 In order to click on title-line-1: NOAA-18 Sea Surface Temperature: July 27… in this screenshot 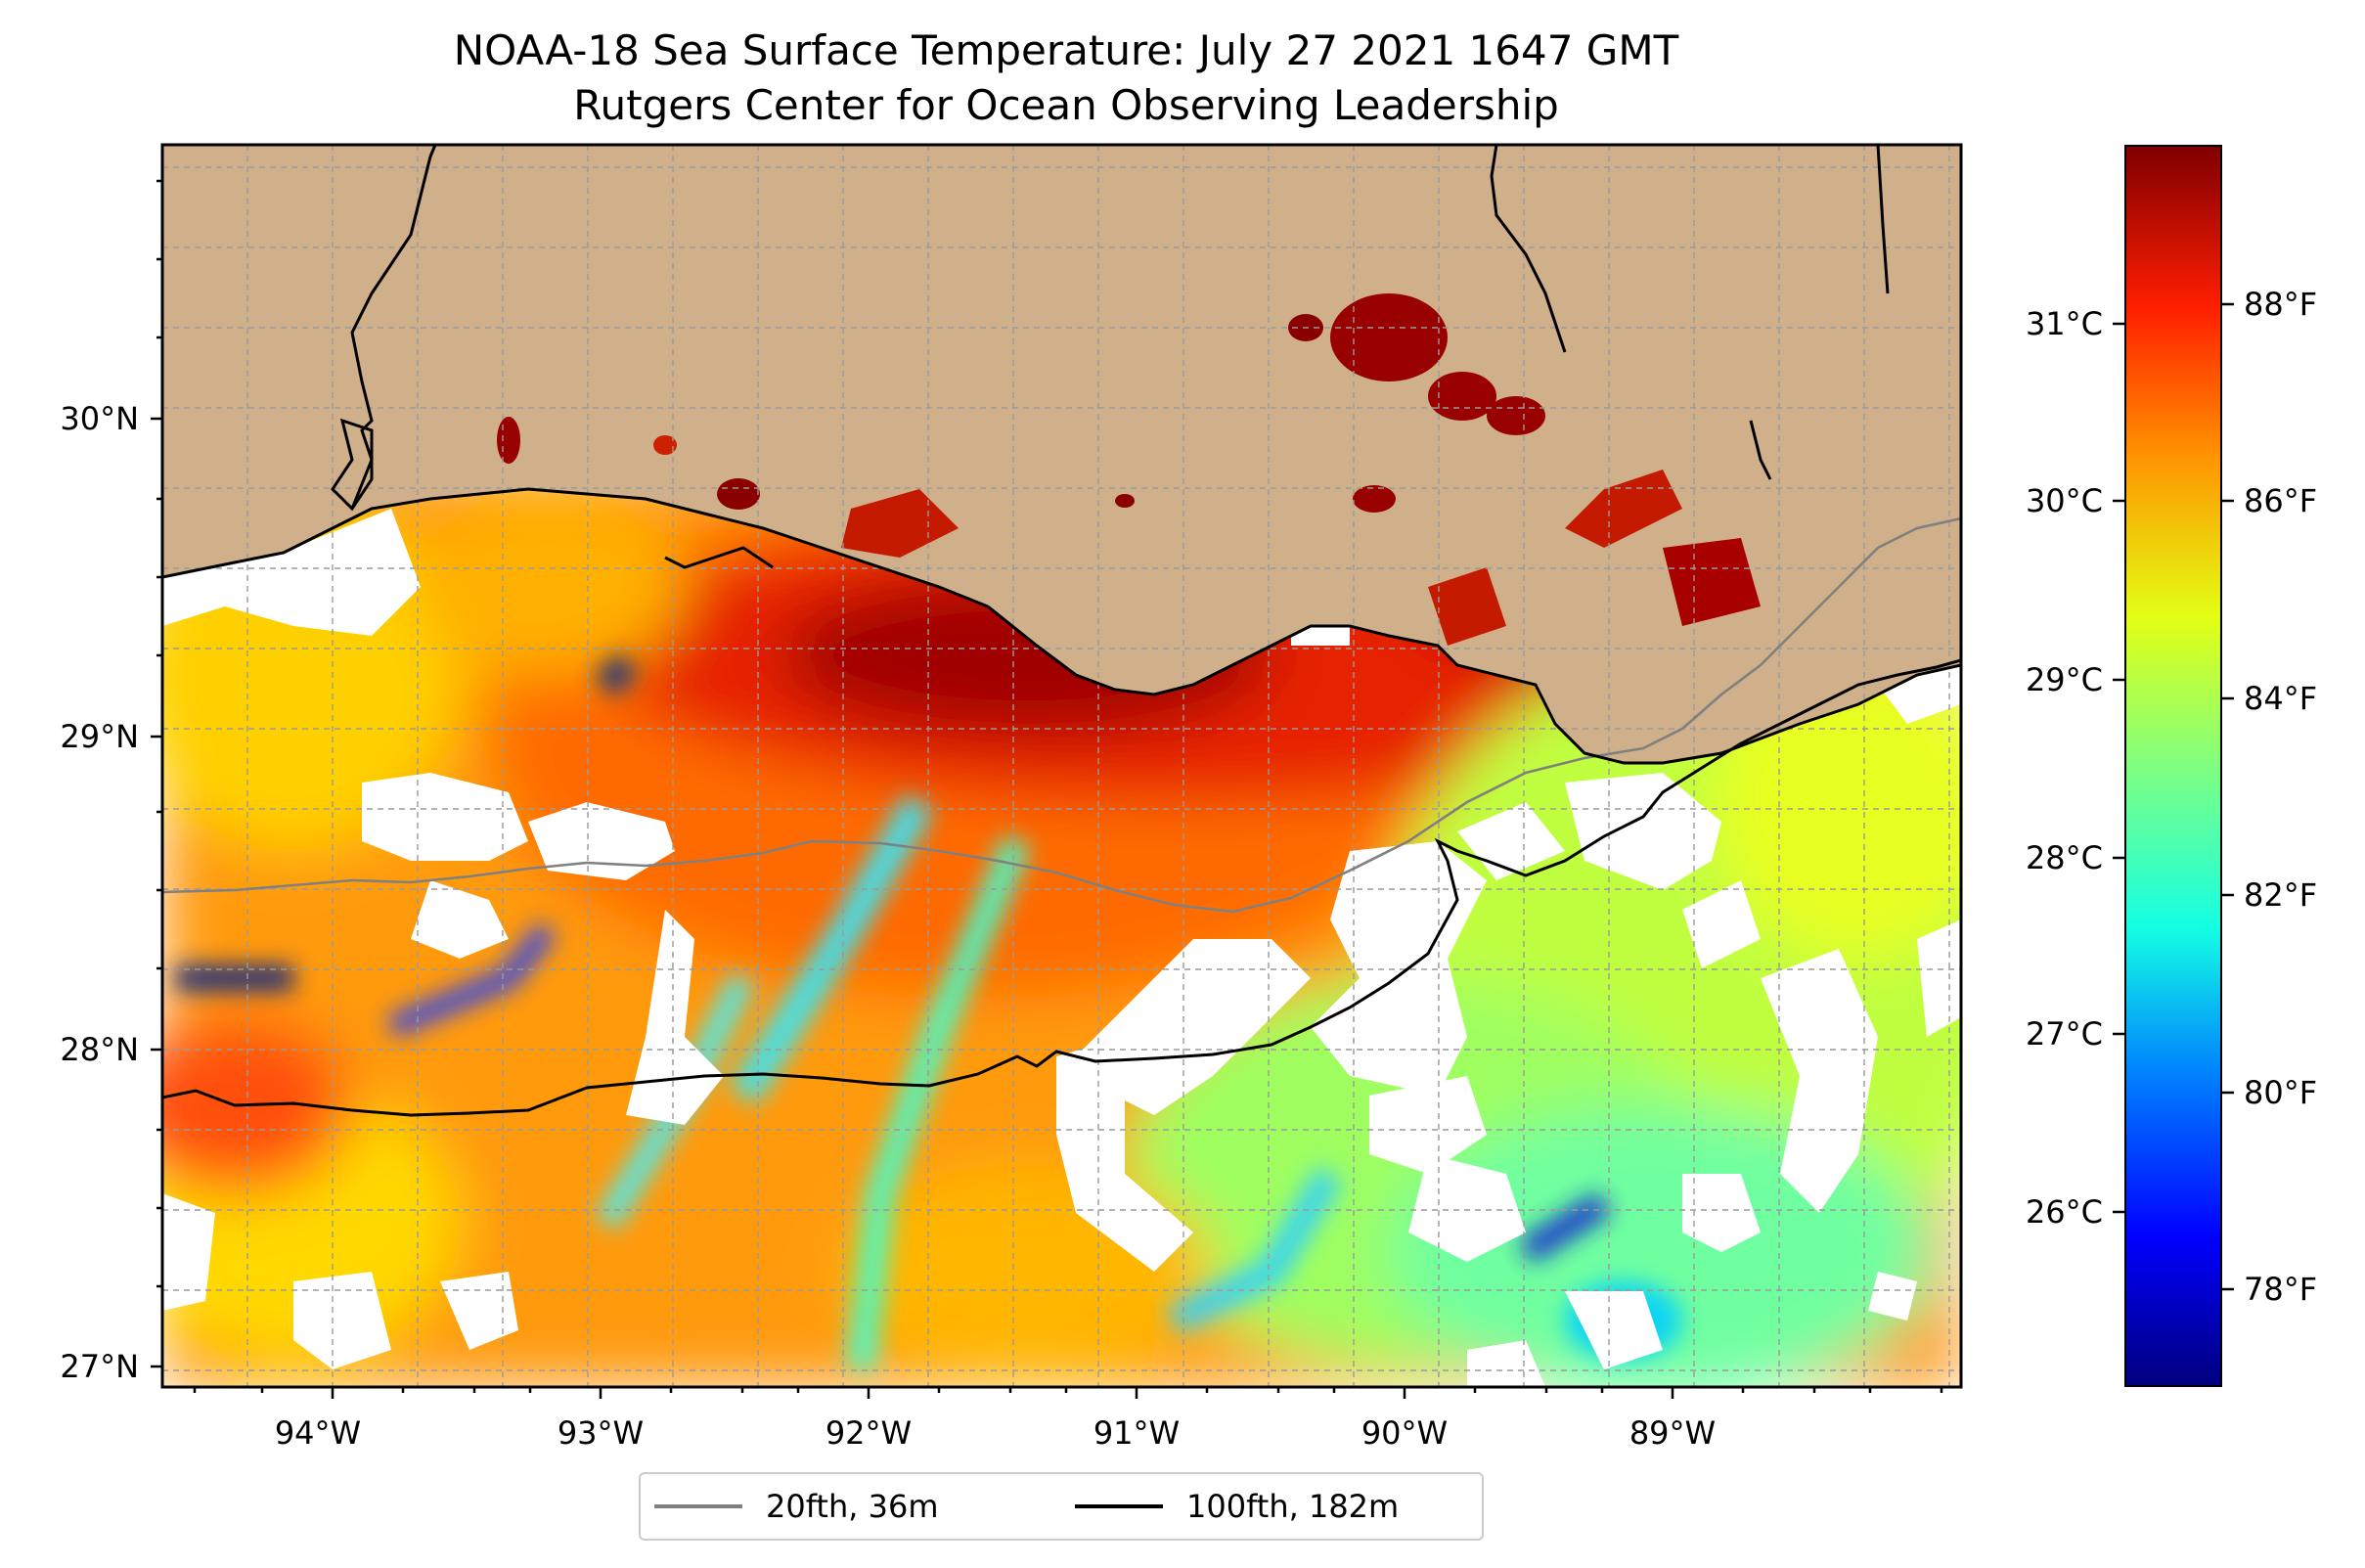, I will do `click(1066, 50)`.